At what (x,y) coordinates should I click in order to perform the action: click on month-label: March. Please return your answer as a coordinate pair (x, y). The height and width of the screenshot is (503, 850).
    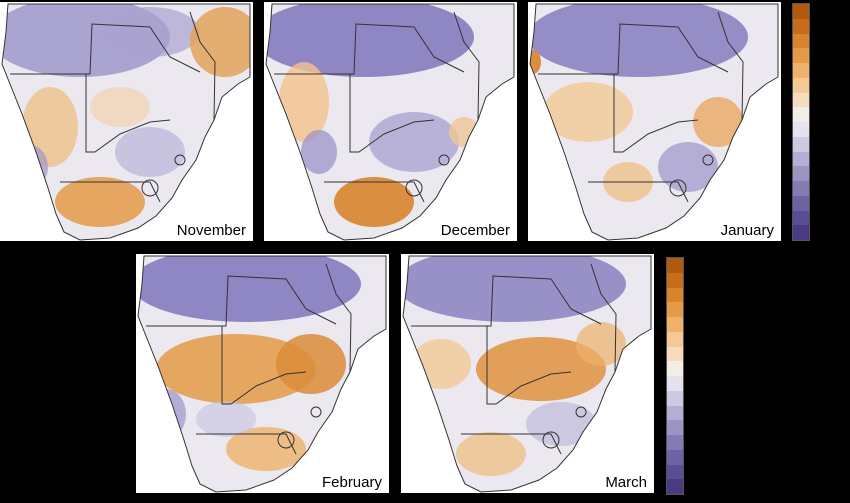
    Looking at the image, I should click on (626, 482).